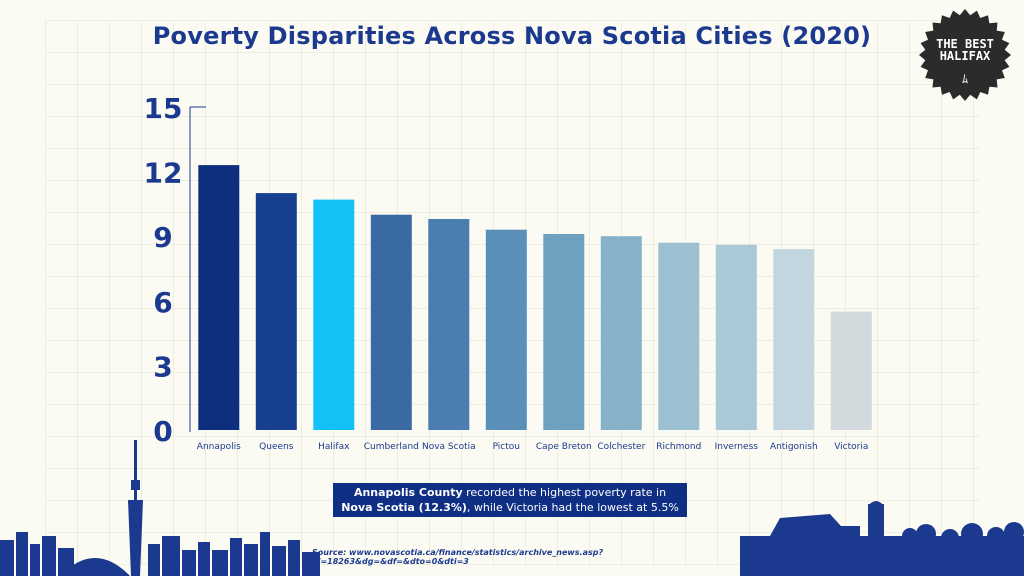  What do you see at coordinates (621, 333) in the screenshot?
I see `bar-colchester` at bounding box center [621, 333].